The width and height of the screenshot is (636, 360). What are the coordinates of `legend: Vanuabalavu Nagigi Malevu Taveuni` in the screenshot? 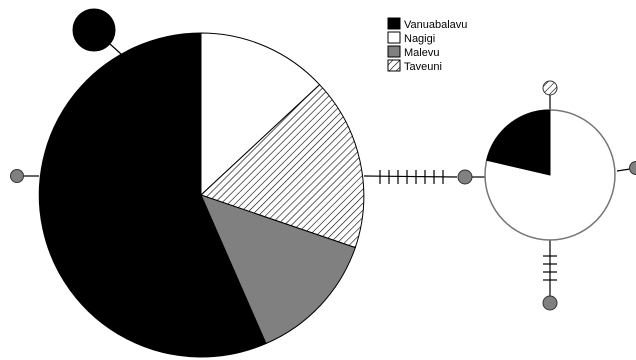 It's located at (427, 45).